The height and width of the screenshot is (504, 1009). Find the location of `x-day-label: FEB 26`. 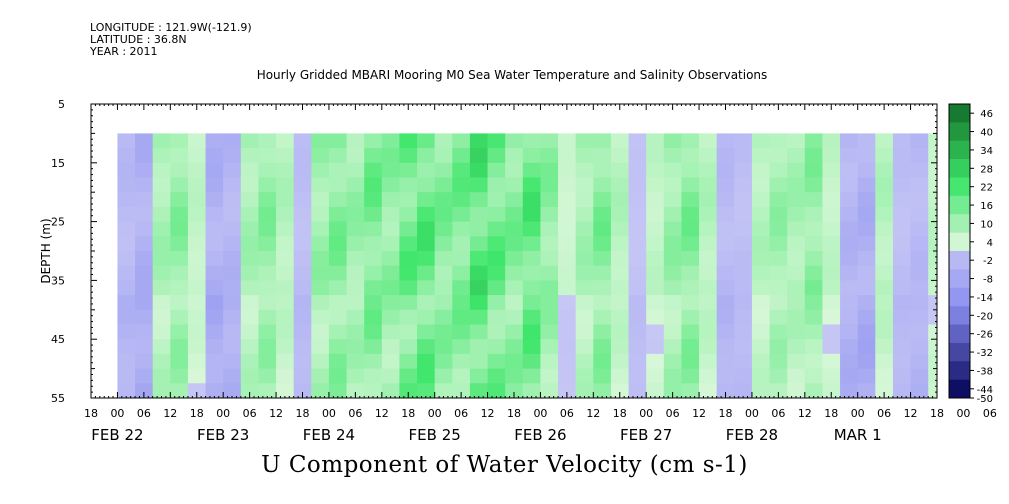

x-day-label: FEB 26 is located at coordinates (540, 435).